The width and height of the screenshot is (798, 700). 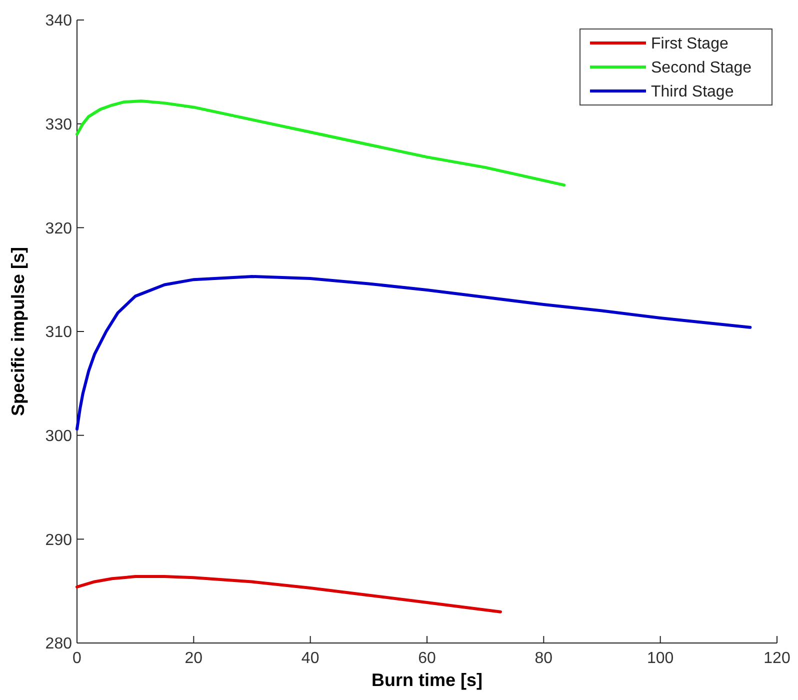 What do you see at coordinates (58, 644) in the screenshot?
I see `y-tick-label: 280` at bounding box center [58, 644].